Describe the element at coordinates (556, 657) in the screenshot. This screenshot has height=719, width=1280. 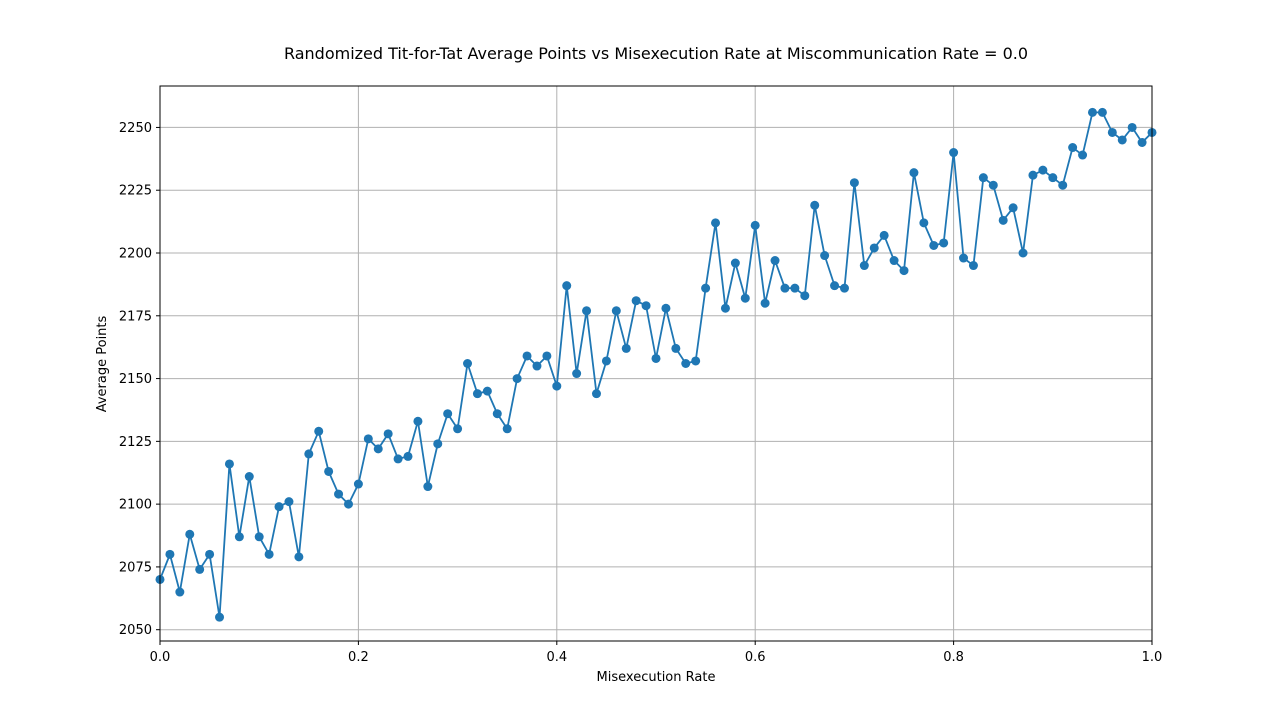
I see `x-tick-label: 0.4` at that location.